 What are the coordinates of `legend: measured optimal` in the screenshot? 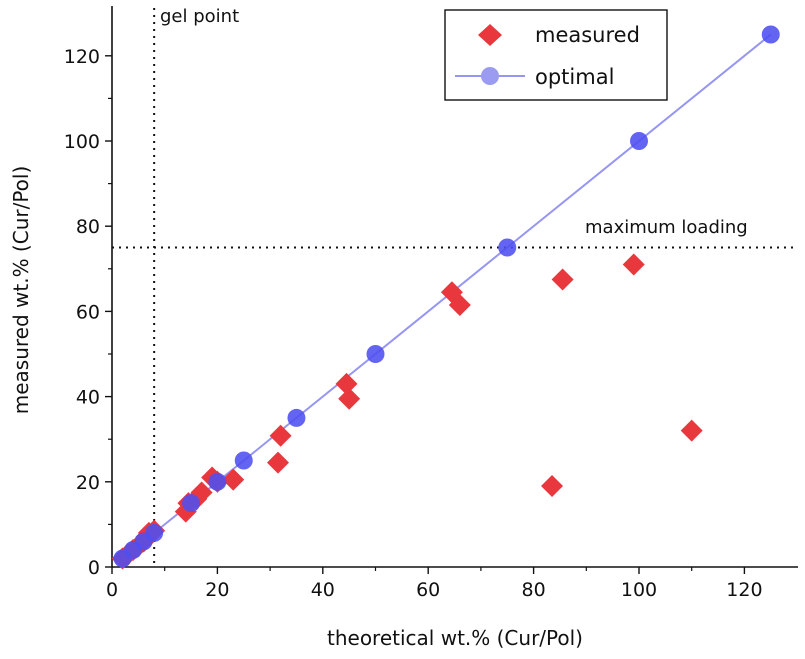 It's located at (556, 55).